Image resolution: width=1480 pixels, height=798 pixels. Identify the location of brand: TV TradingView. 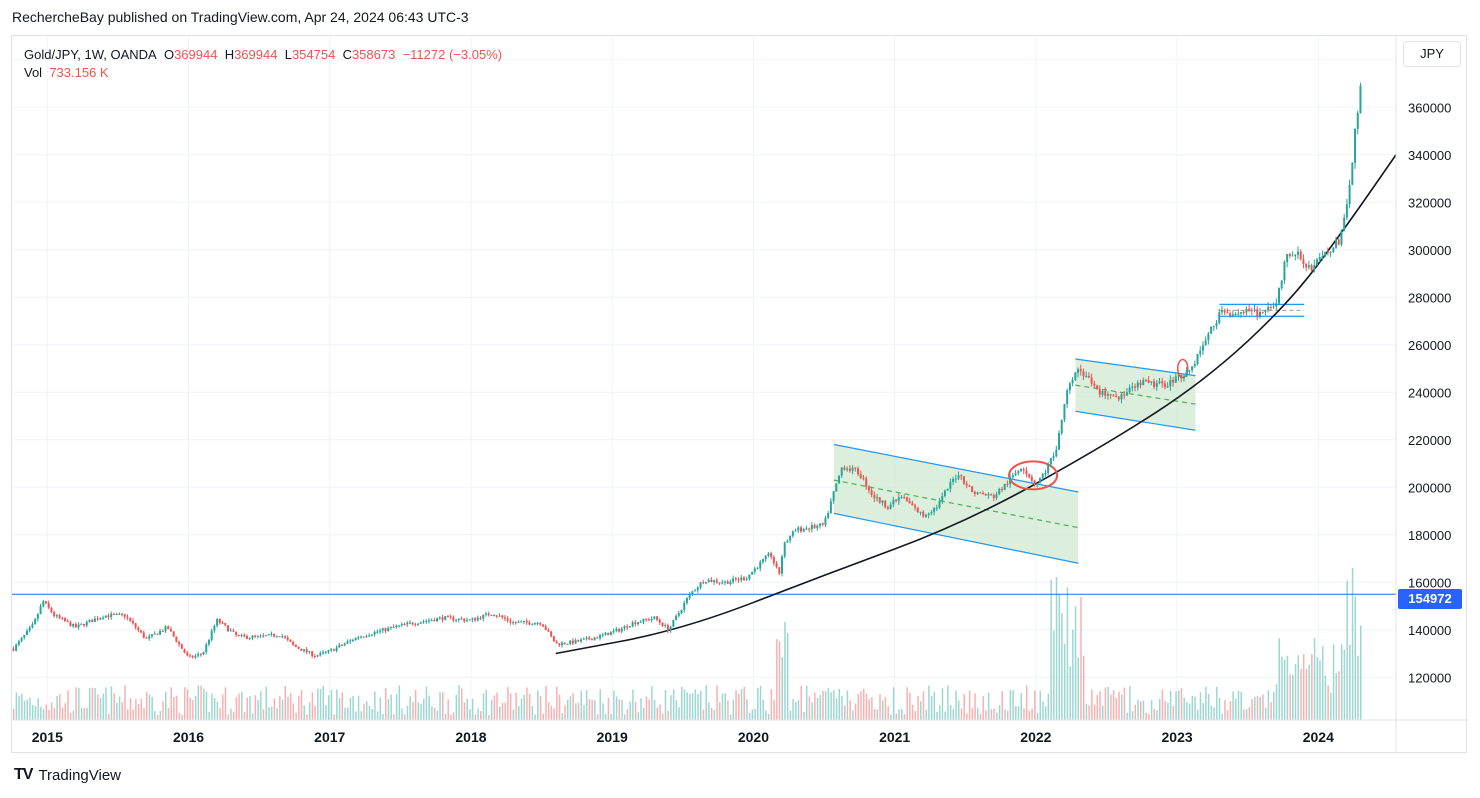
(67, 775).